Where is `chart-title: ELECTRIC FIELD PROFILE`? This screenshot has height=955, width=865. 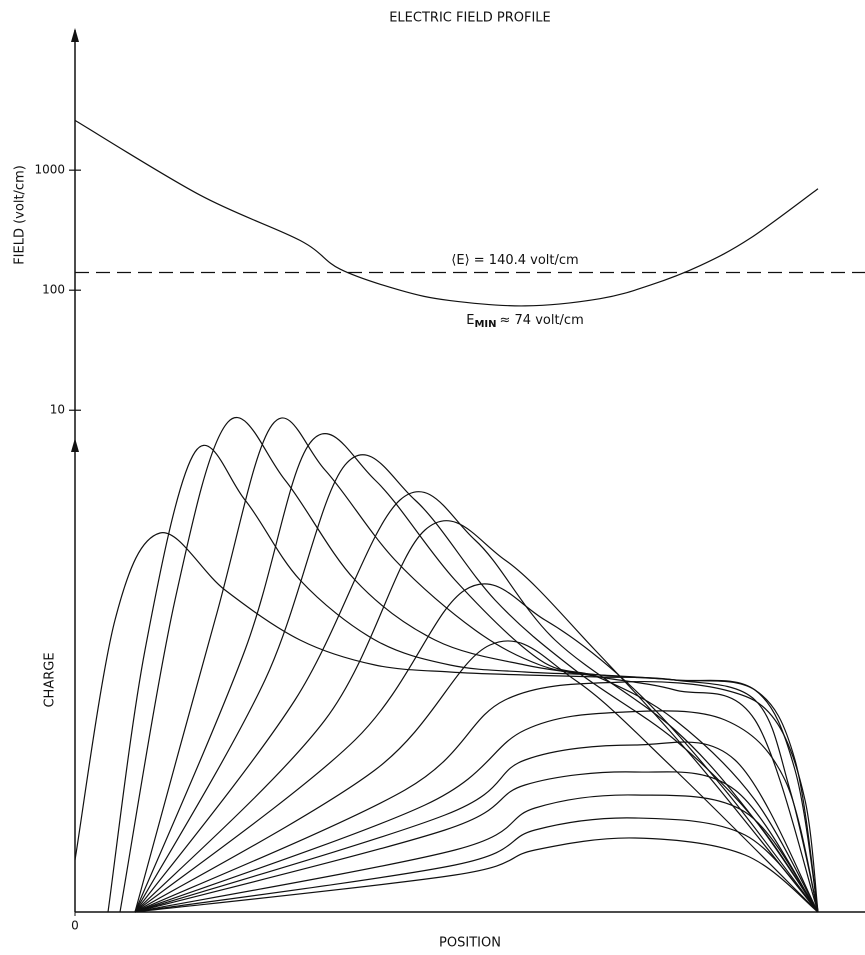
chart-title: ELECTRIC FIELD PROFILE is located at coordinates (470, 18).